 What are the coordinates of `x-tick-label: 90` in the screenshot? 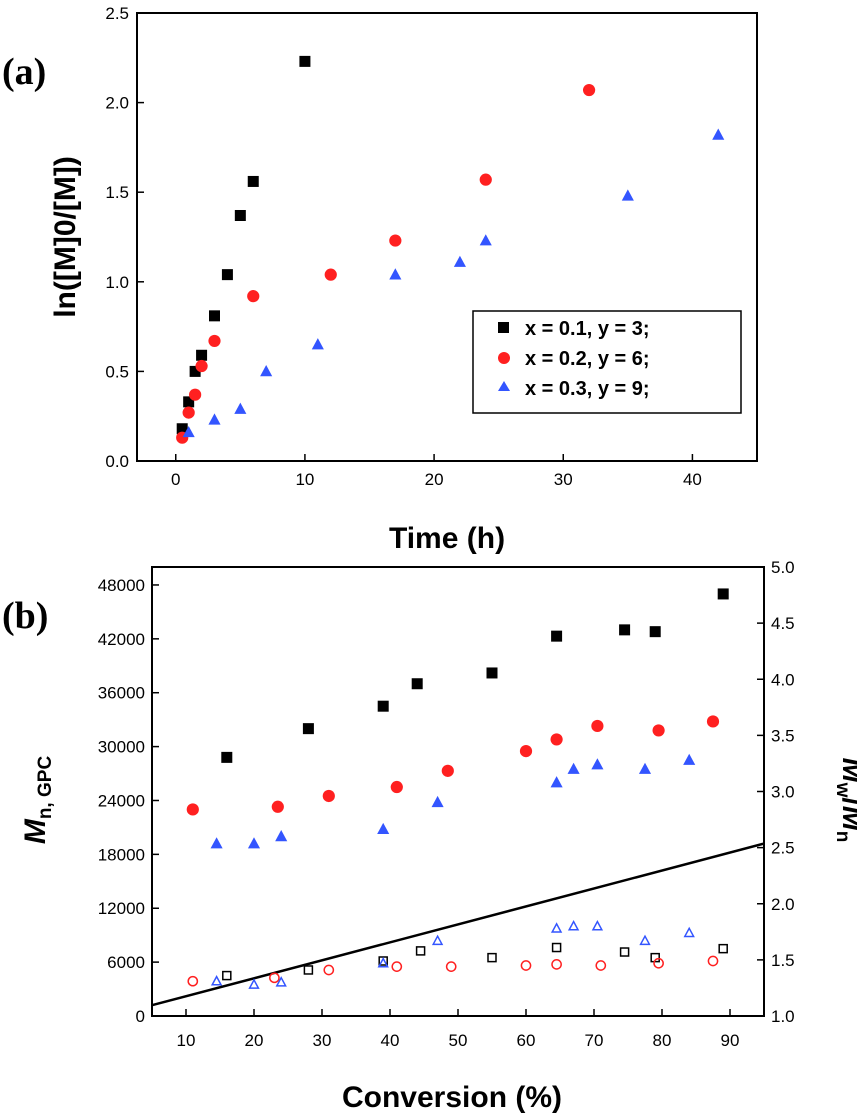 It's located at (730, 1040).